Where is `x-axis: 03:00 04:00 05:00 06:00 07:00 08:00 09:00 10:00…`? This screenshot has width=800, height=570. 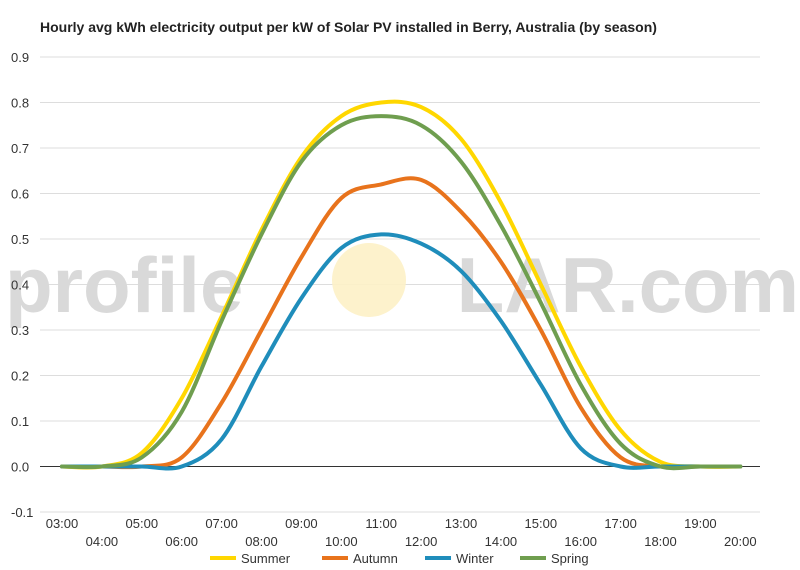 x-axis: 03:00 04:00 05:00 06:00 07:00 08:00 09:00 10:00… is located at coordinates (401, 532).